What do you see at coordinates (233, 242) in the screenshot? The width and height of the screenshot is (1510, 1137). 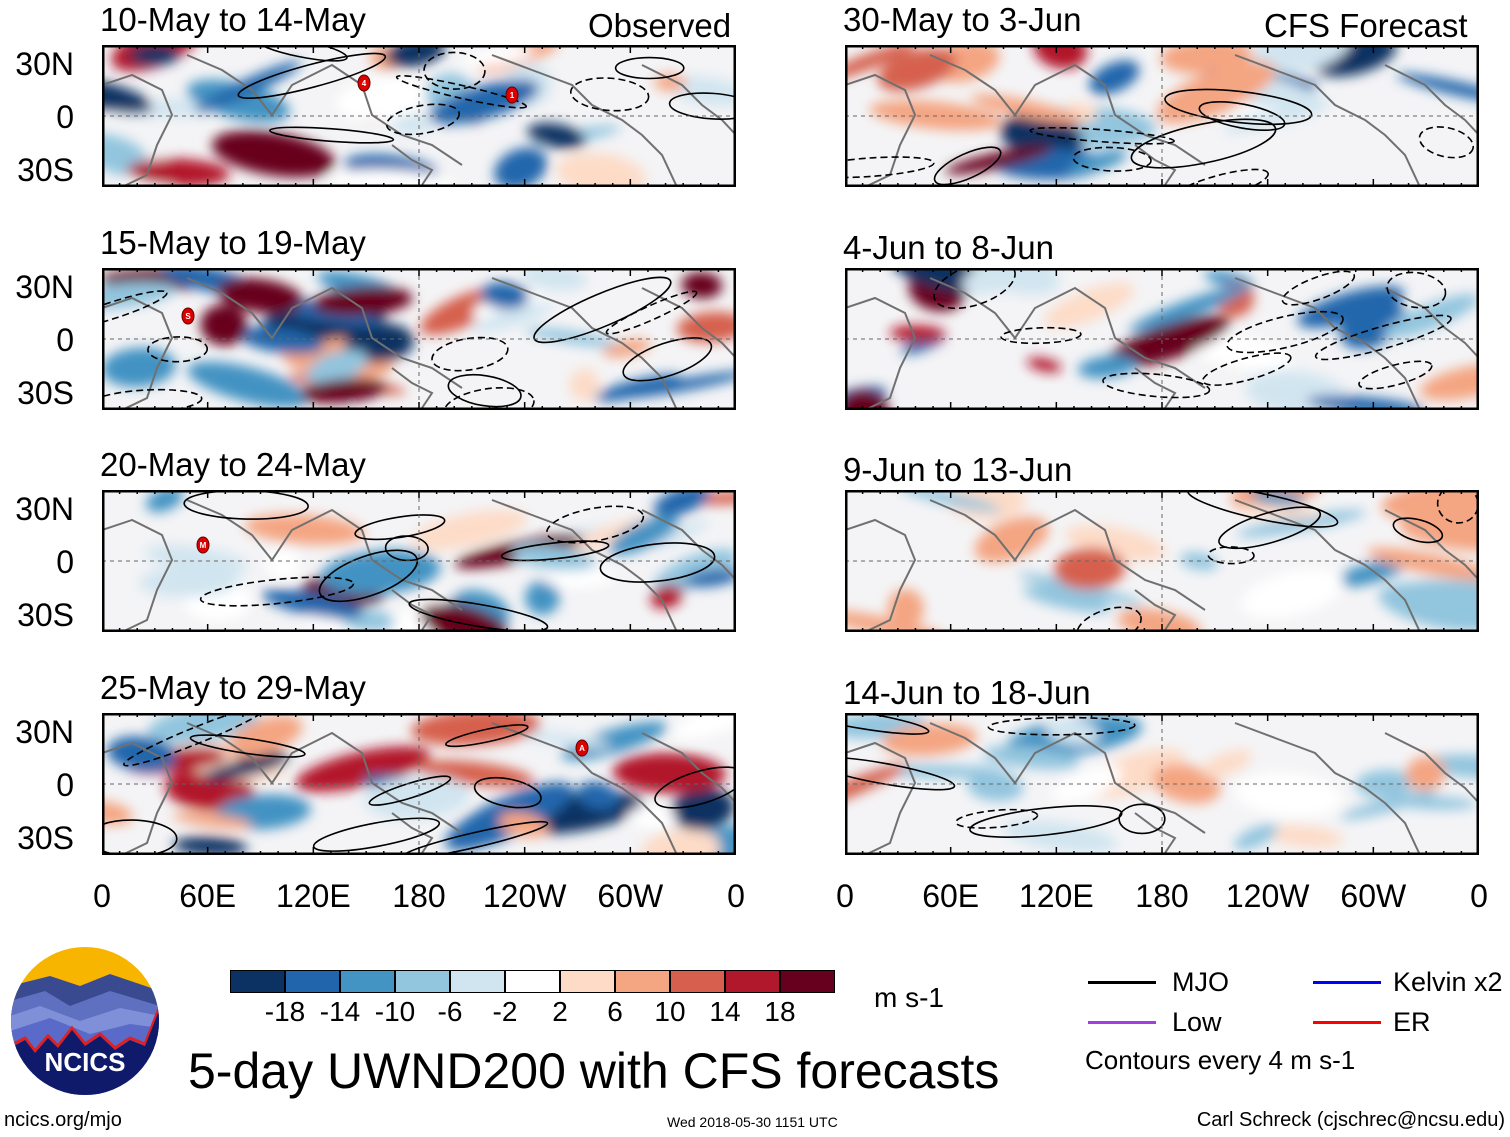 I see `panel-title: 15-May to 19-May` at bounding box center [233, 242].